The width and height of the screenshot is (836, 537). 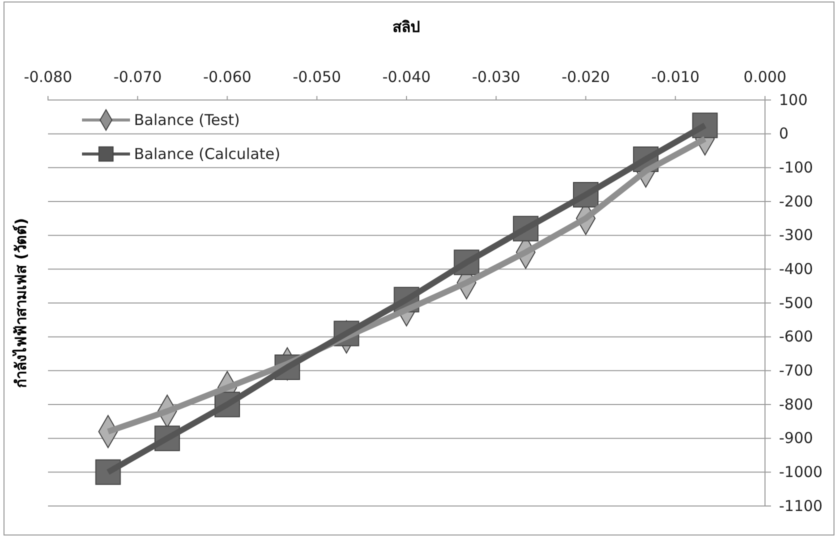 I want to click on x-tick-label: -0.030, so click(x=496, y=77).